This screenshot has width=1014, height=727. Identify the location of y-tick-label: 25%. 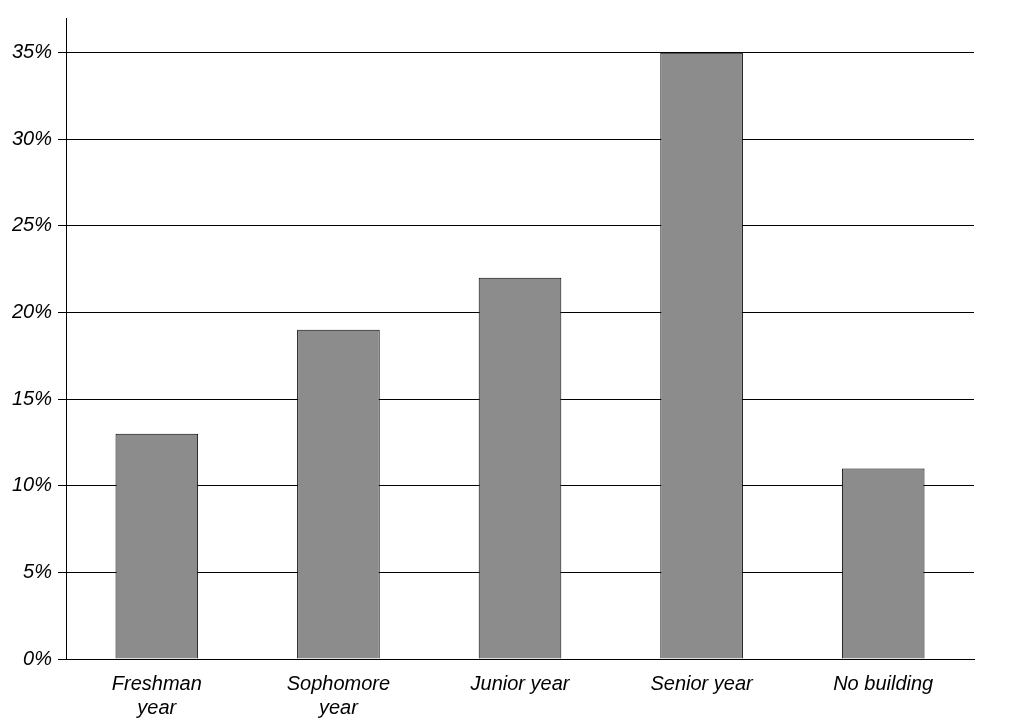
(32, 224).